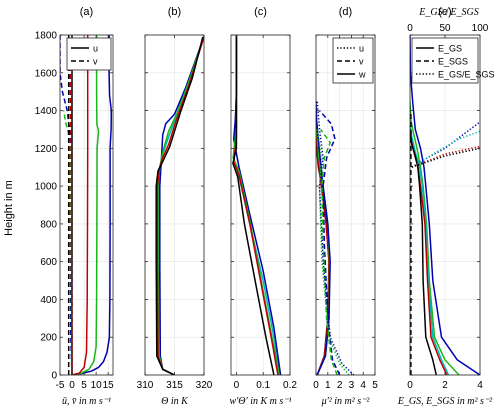  What do you see at coordinates (445, 401) in the screenshot?
I see `x-axis-label: E_GS, E_SGS in m² s⁻²` at bounding box center [445, 401].